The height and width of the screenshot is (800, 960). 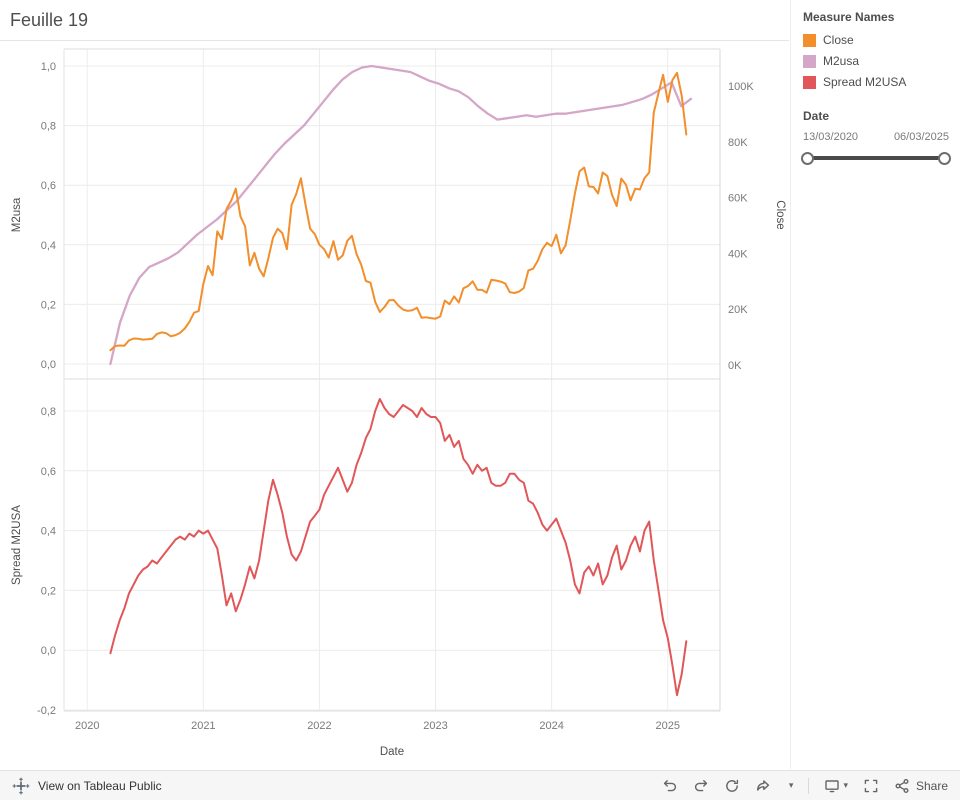 What do you see at coordinates (480, 785) in the screenshot?
I see `tableau-public-toolbar: View on Tableau Public ▾ ▾` at bounding box center [480, 785].